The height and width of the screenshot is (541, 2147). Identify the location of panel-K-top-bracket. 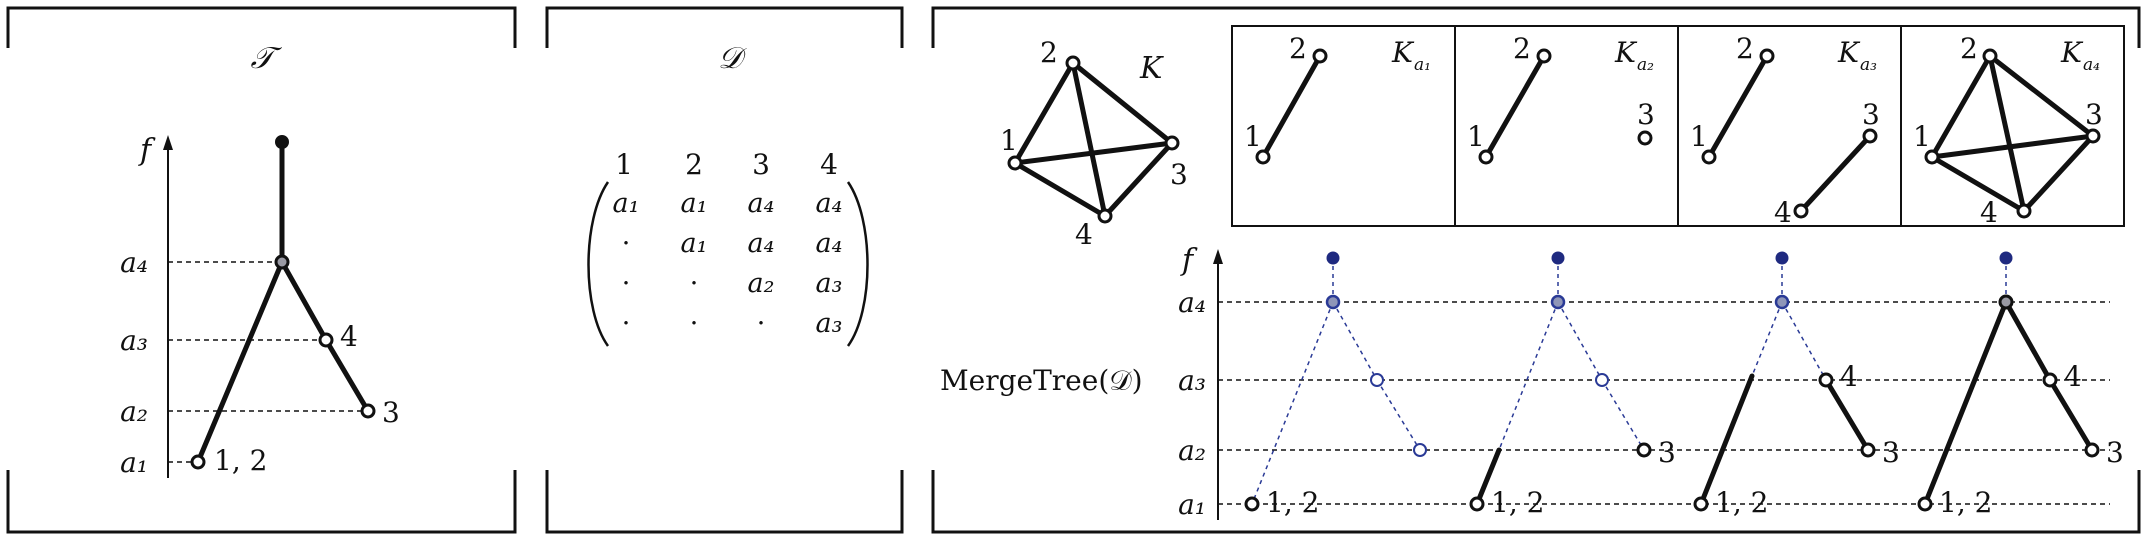
(1536, 27).